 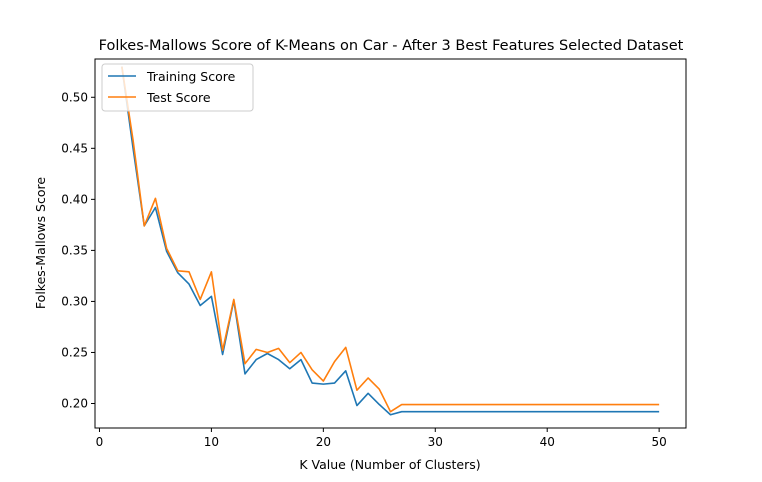 I want to click on legend: Training Score Test Score, so click(x=177, y=87).